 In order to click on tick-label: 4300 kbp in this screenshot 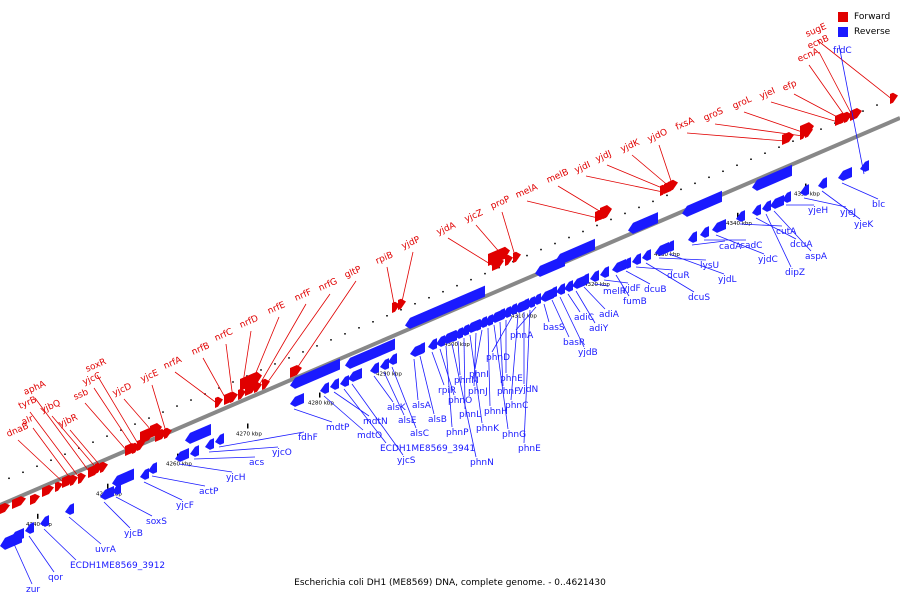, I will do `click(457, 345)`.